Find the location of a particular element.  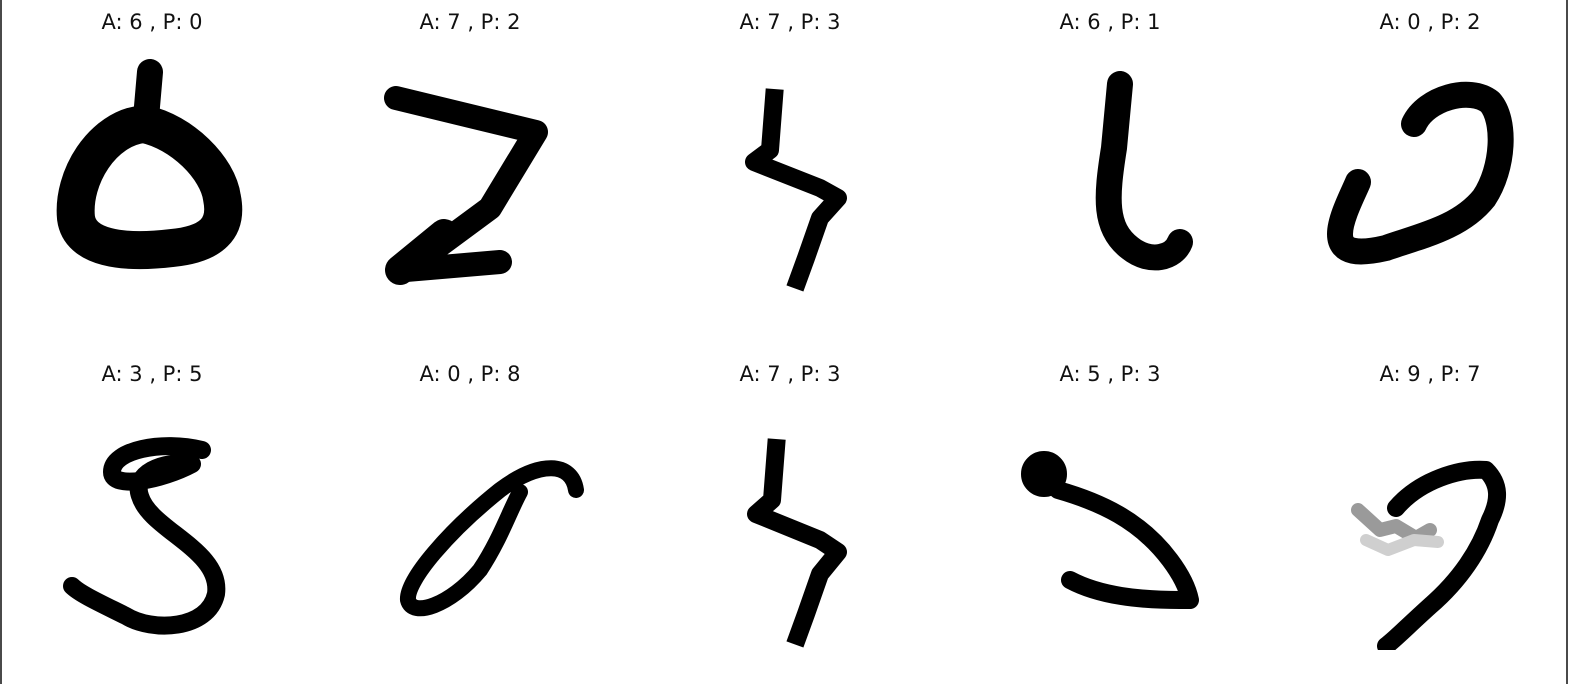

digit-cell-9: A: 5 , P: 3 is located at coordinates (1110, 512).